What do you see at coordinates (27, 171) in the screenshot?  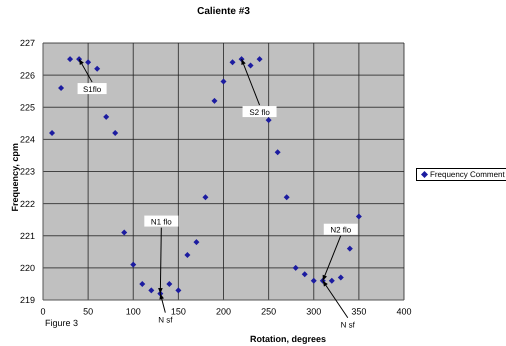 I see `y-tick-label: 223` at bounding box center [27, 171].